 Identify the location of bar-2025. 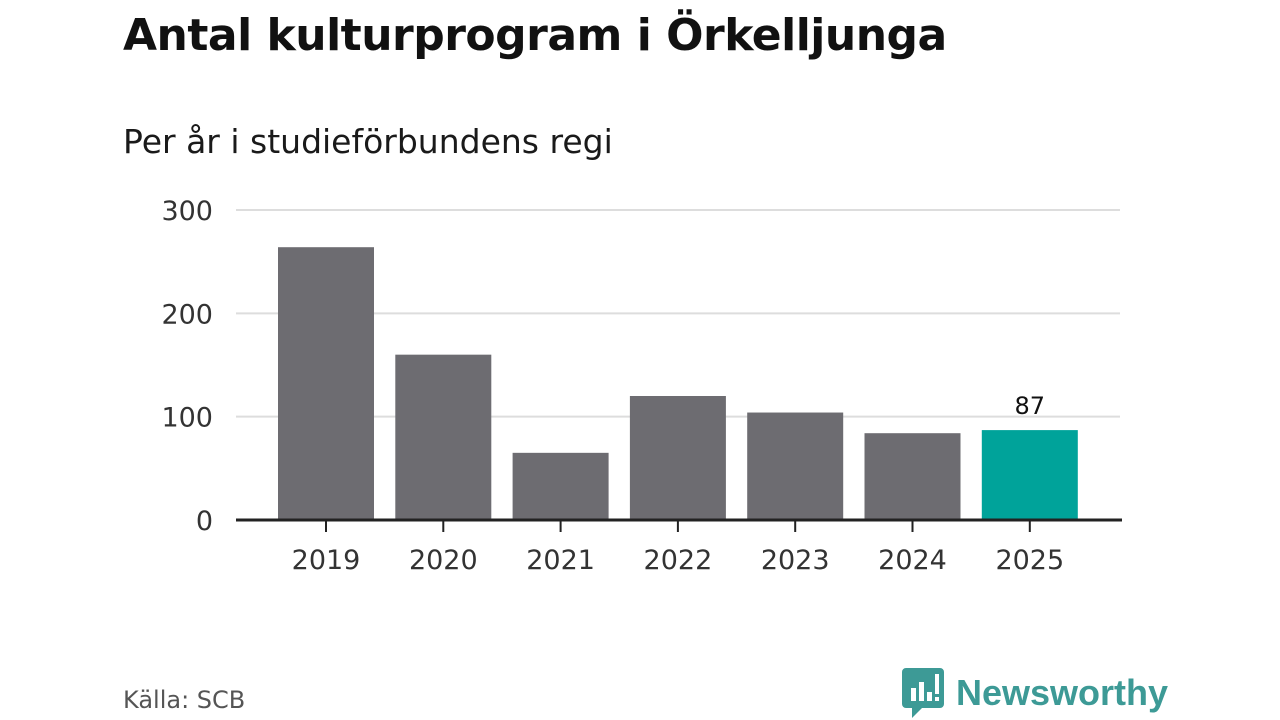
(1029, 475).